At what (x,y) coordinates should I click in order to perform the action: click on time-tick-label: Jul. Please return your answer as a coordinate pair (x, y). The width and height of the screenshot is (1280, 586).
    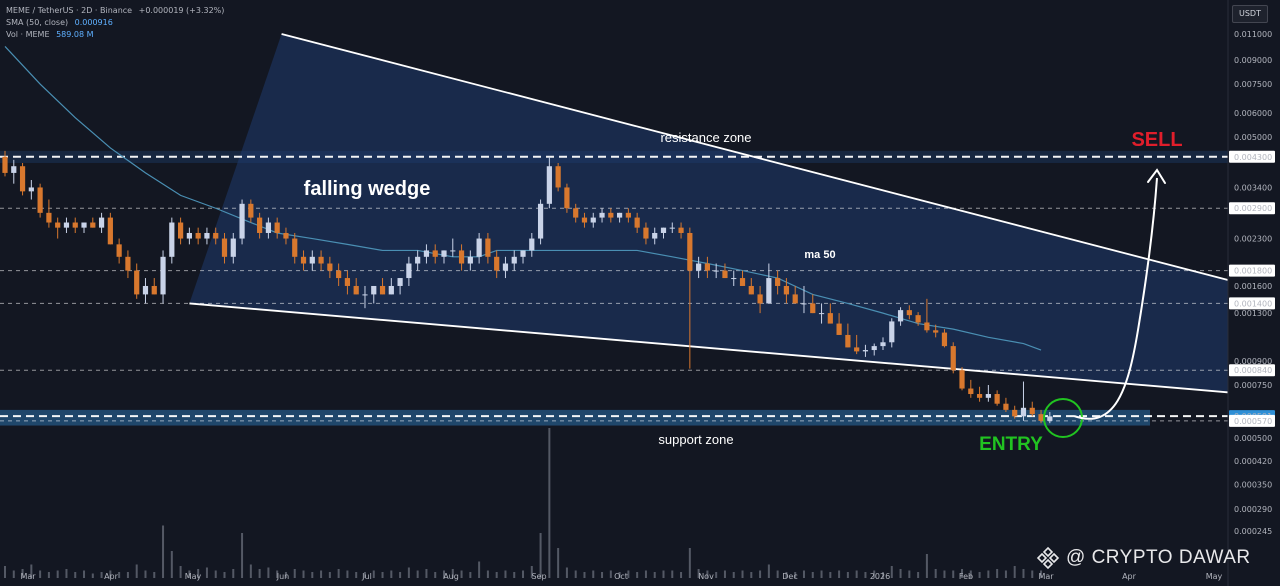
    Looking at the image, I should click on (366, 576).